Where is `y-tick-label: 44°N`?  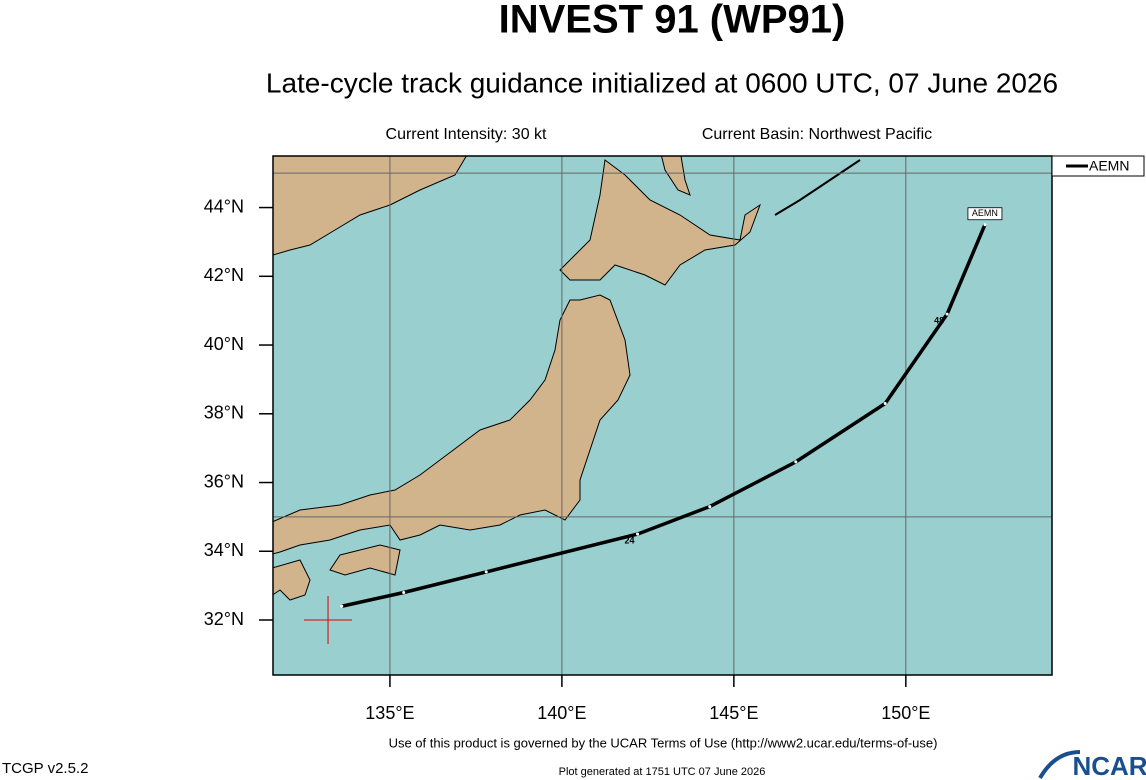
y-tick-label: 44°N is located at coordinates (224, 206).